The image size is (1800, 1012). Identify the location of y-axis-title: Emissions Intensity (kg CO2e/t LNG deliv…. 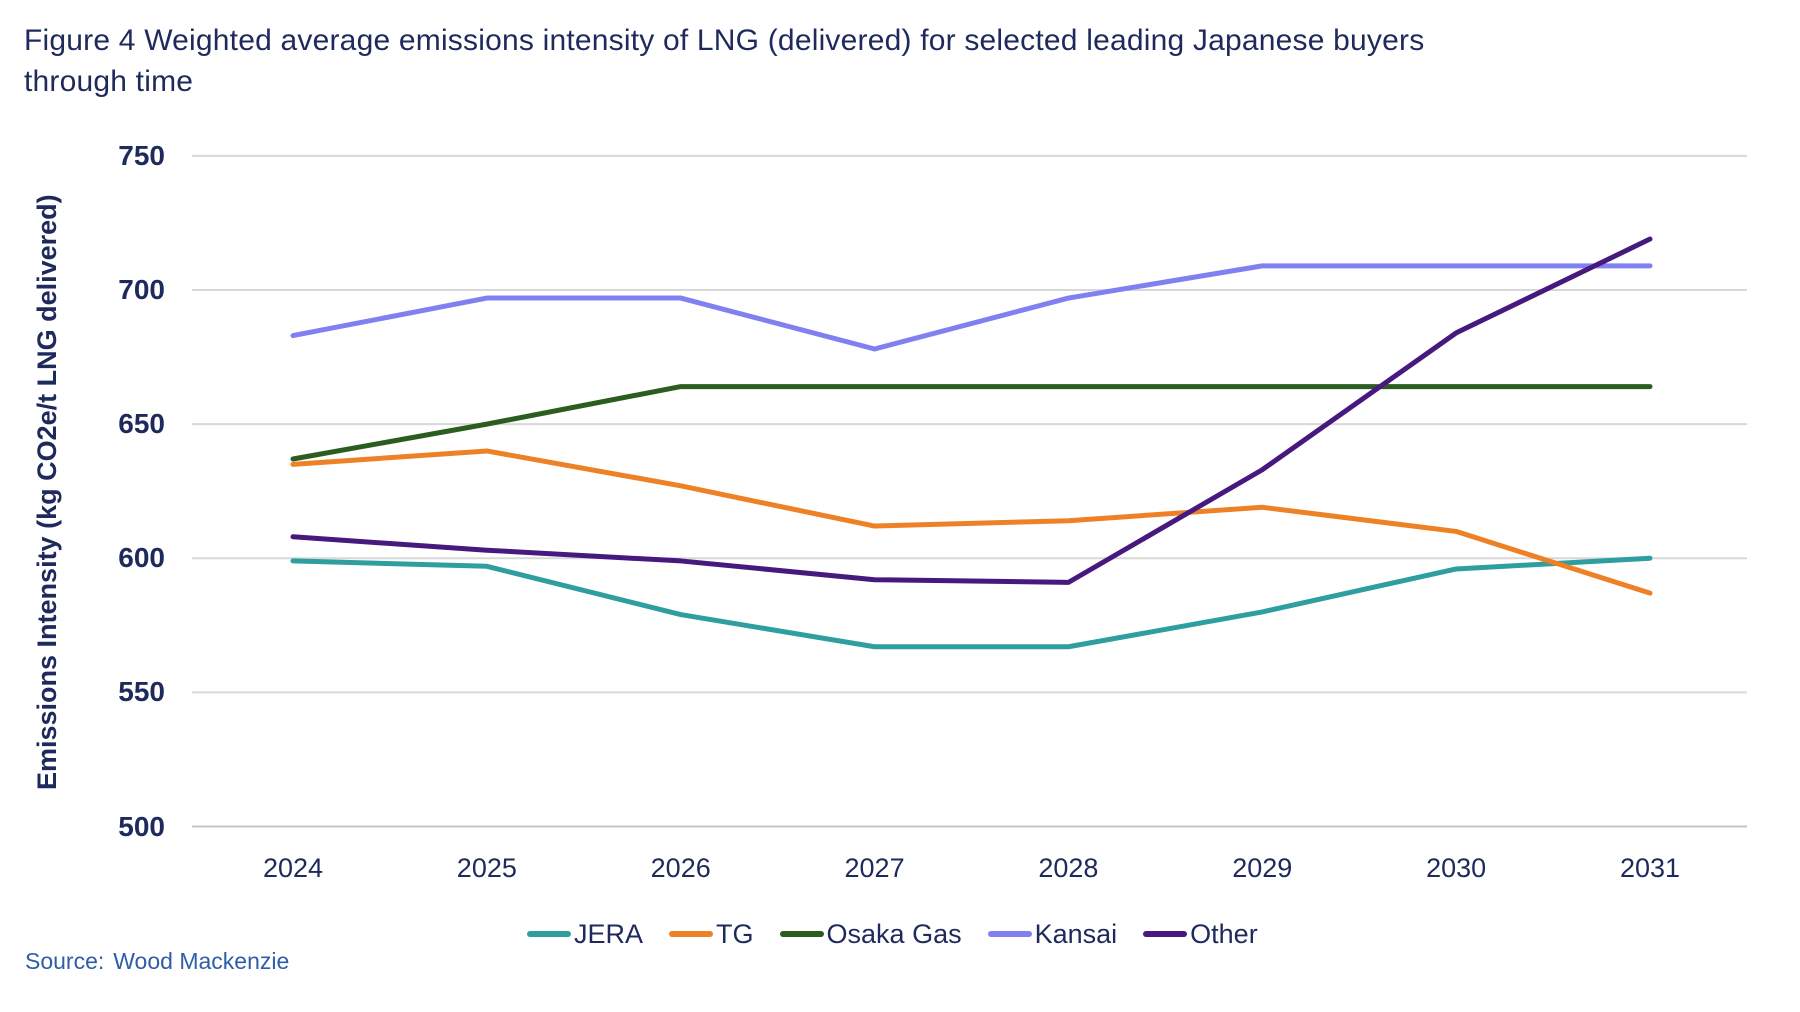
(47, 492).